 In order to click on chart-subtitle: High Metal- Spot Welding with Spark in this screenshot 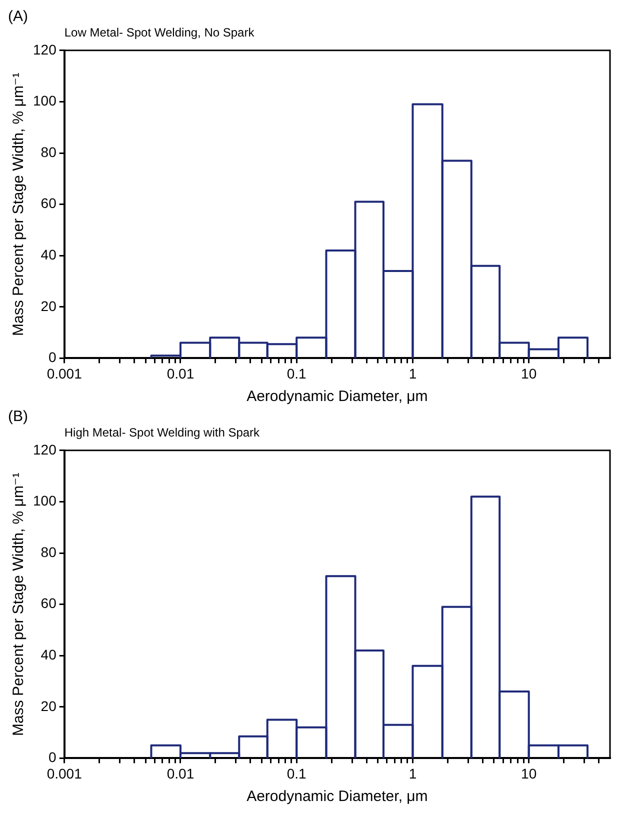, I will do `click(162, 433)`.